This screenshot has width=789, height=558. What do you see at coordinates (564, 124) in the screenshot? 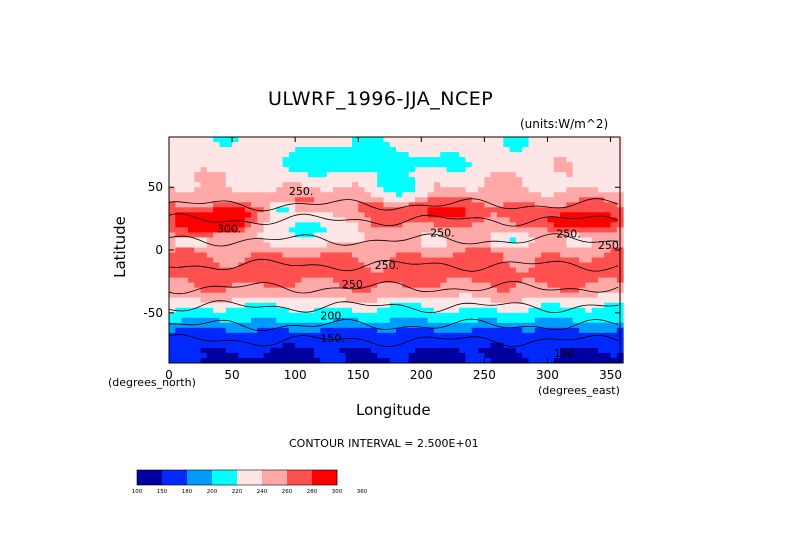
I see `units-label: (units:W/m^2)` at bounding box center [564, 124].